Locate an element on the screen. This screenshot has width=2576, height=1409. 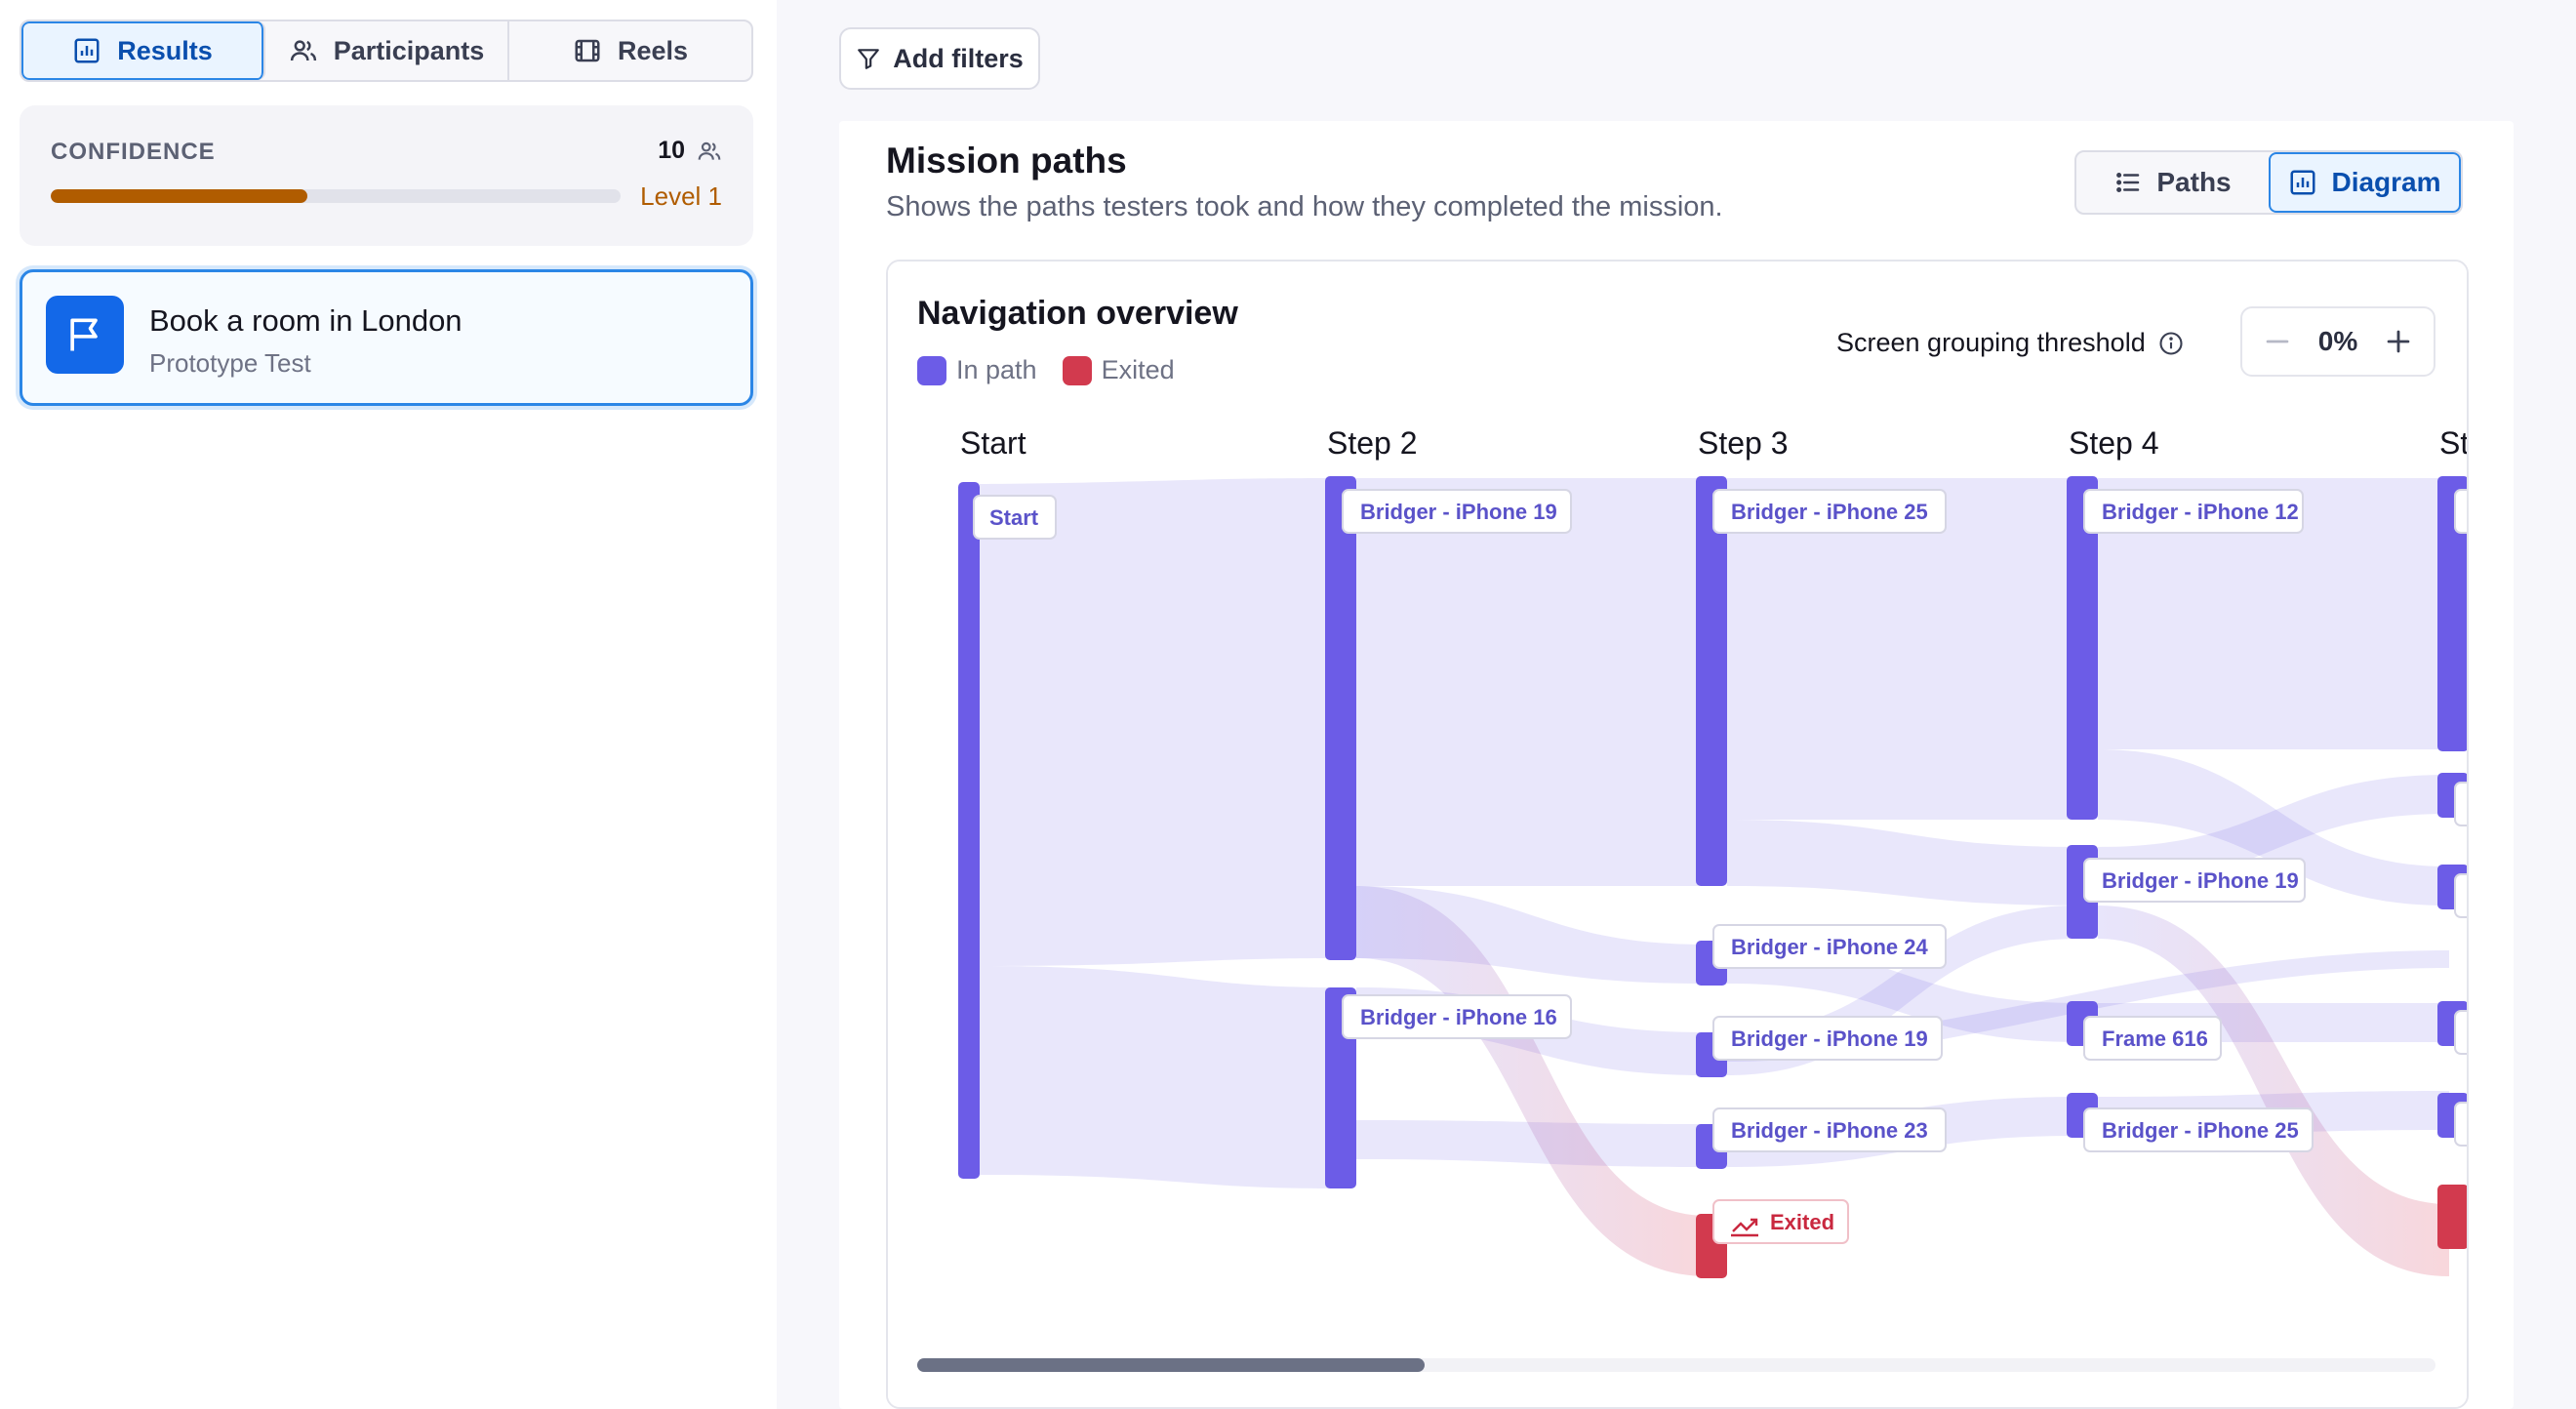
add-filters-label: Add filters is located at coordinates (958, 58).